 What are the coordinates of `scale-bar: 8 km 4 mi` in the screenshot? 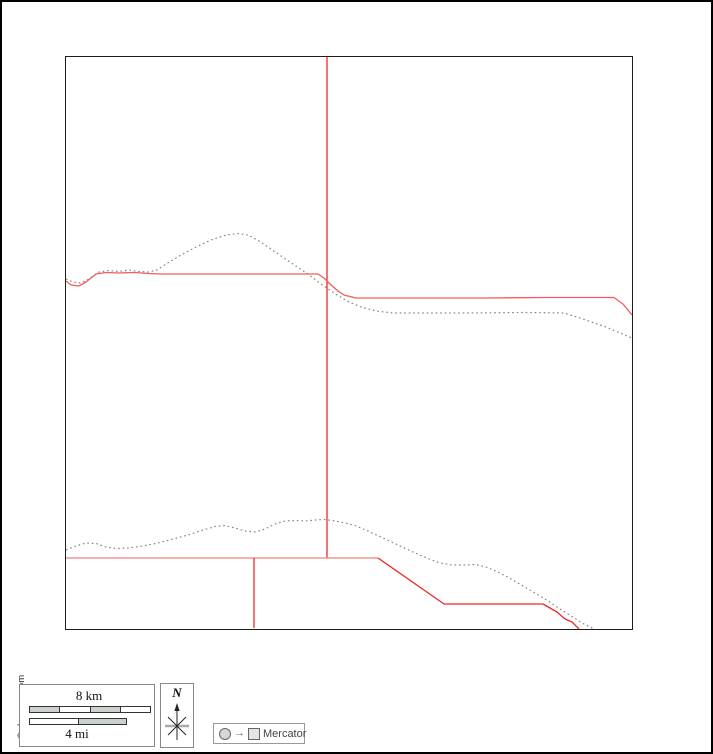 It's located at (87, 715).